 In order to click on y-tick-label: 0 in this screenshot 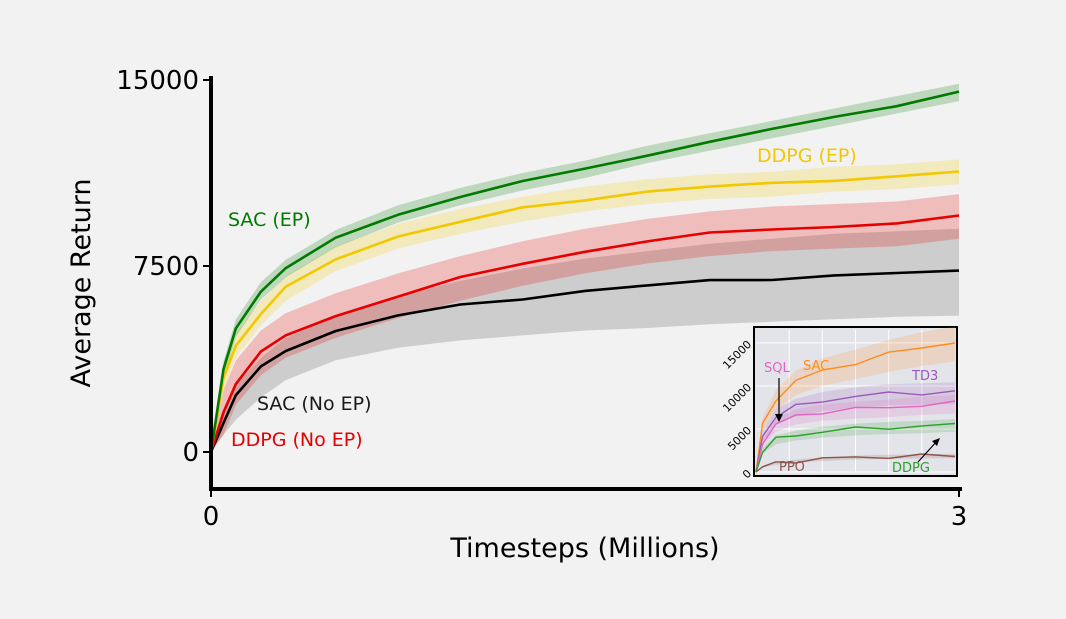, I will do `click(190, 453)`.